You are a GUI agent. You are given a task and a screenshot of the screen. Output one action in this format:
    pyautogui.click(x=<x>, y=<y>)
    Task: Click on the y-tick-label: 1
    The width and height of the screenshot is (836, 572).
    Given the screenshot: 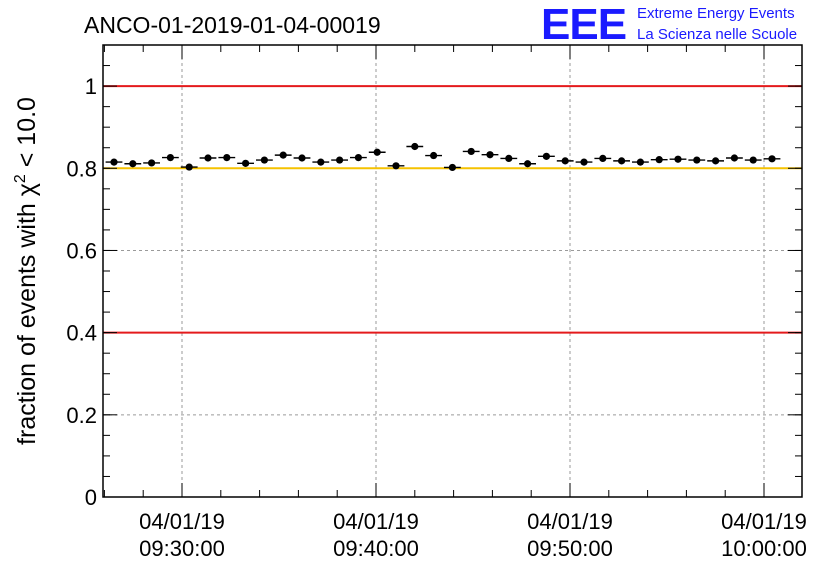 What is the action you would take?
    pyautogui.click(x=91, y=86)
    